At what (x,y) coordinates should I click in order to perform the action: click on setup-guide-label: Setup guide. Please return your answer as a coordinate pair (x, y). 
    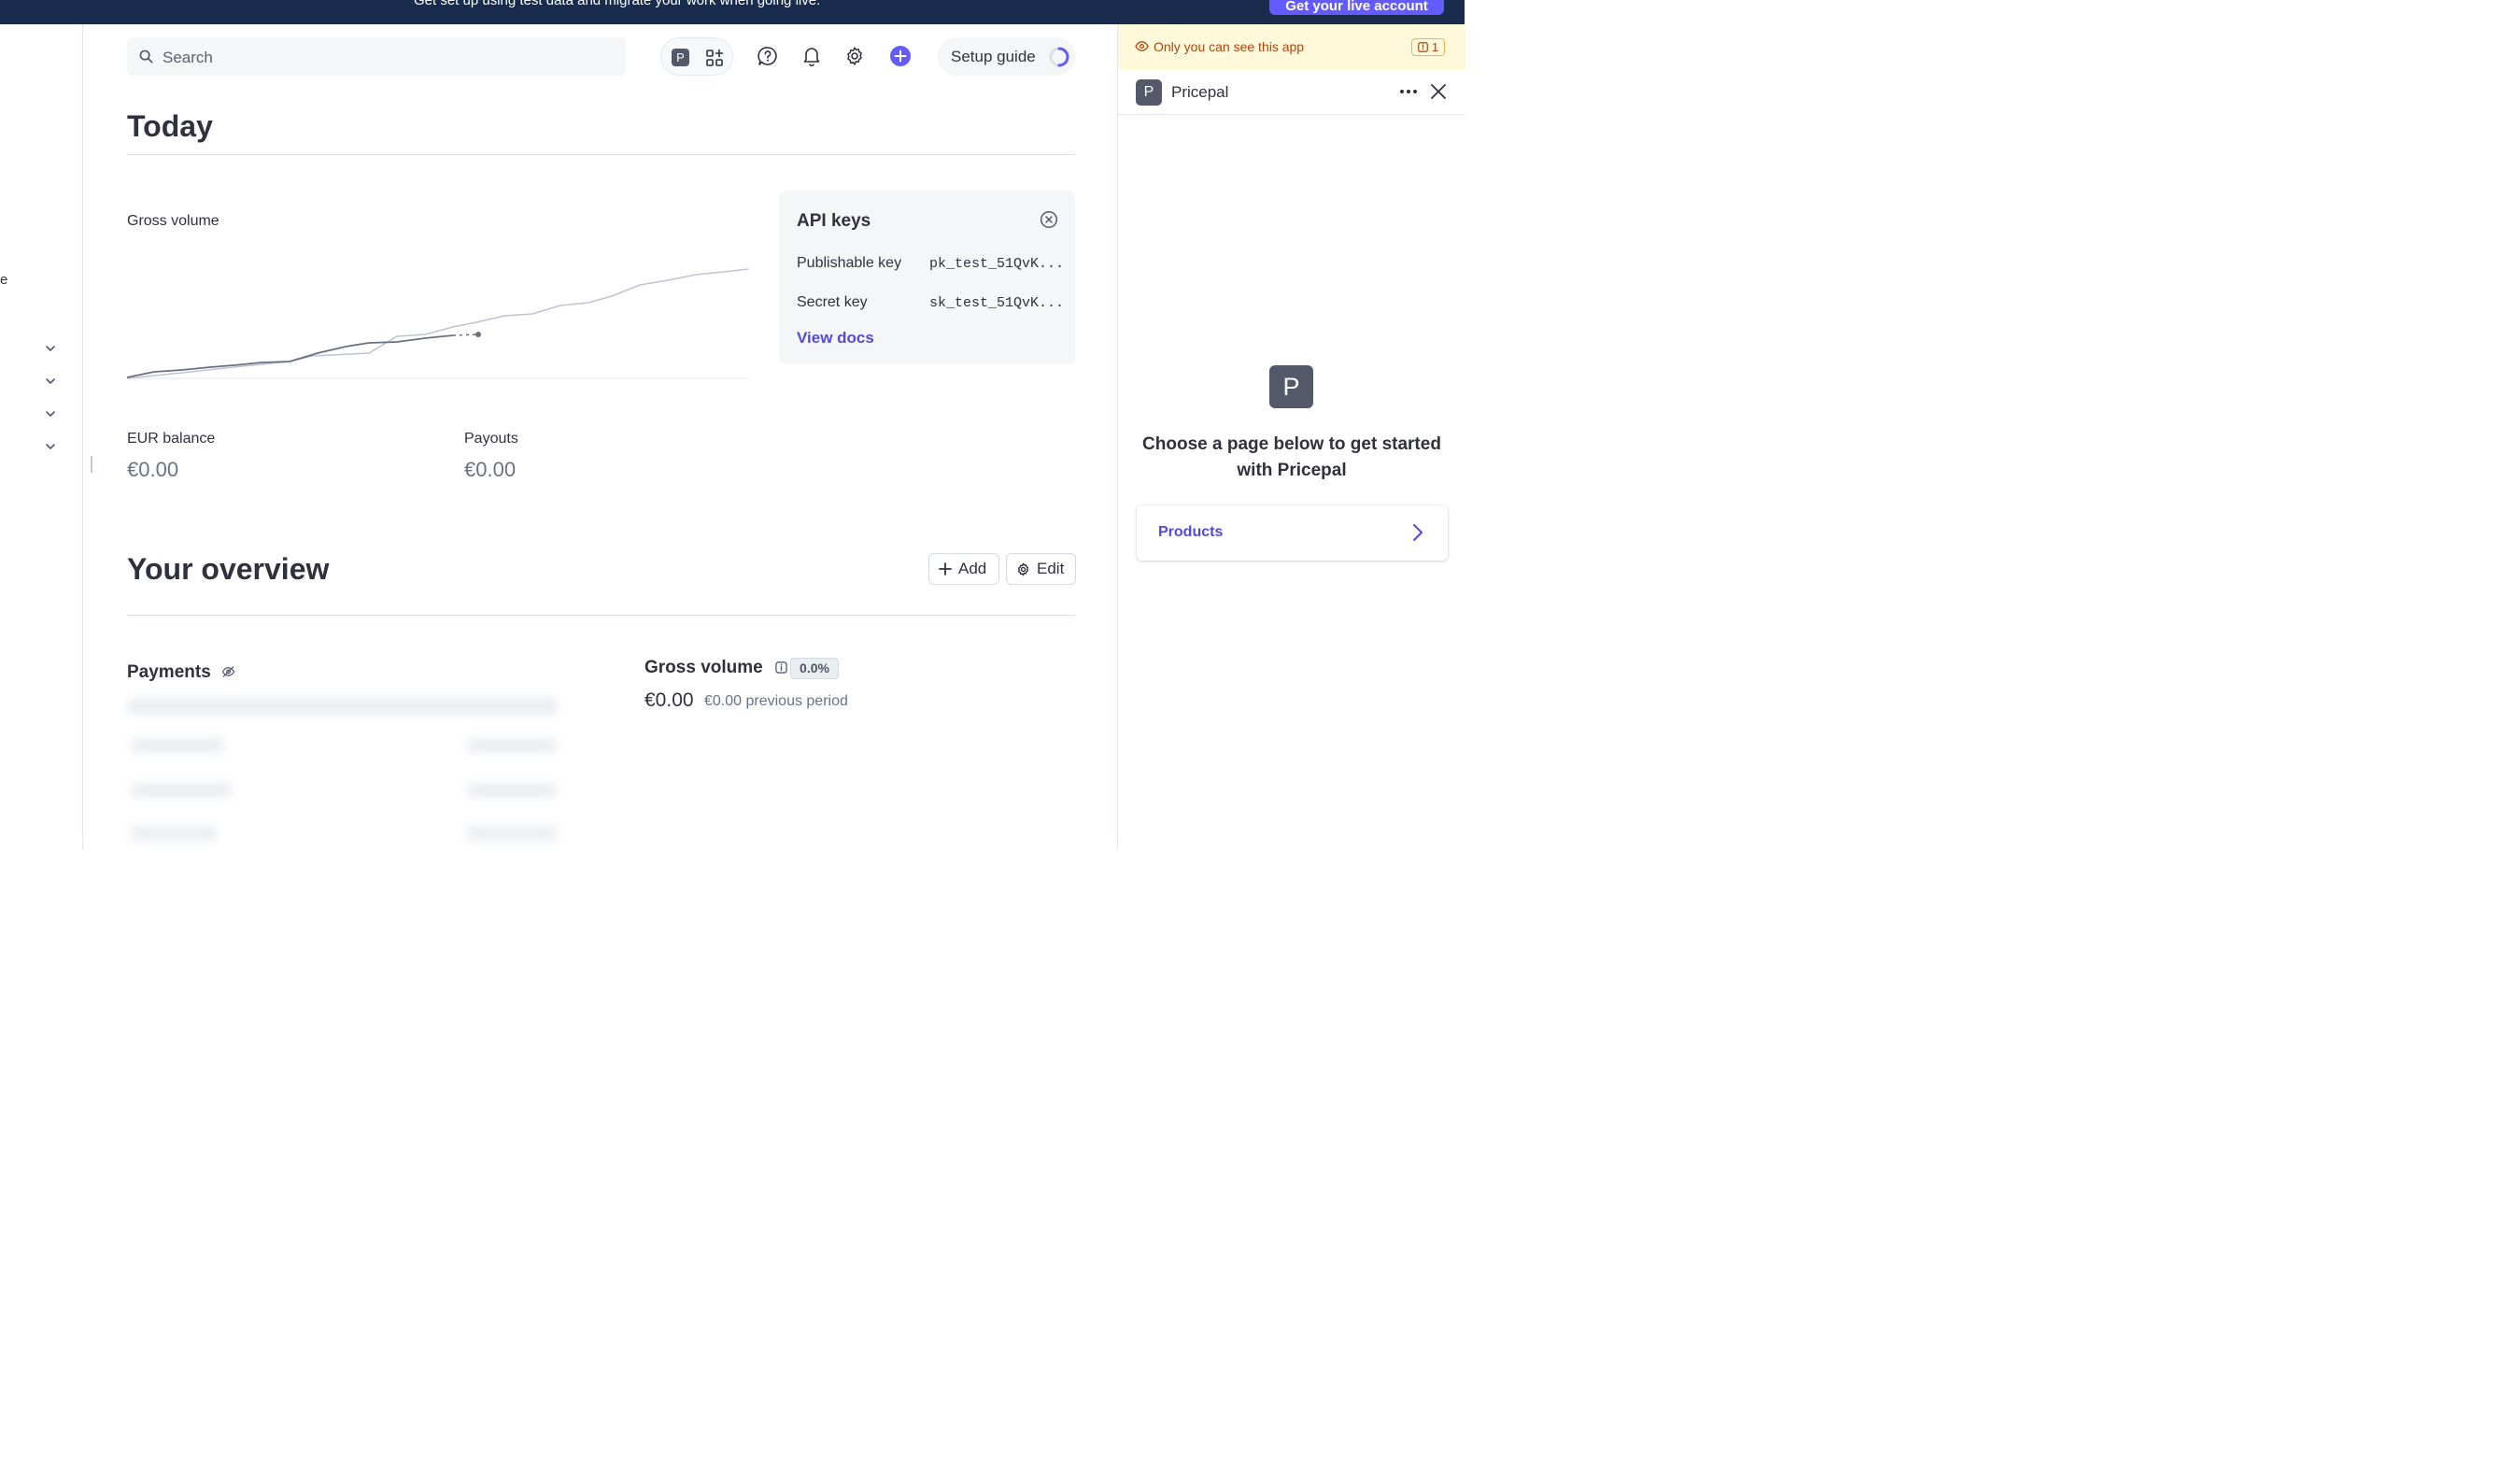
    Looking at the image, I should click on (993, 56).